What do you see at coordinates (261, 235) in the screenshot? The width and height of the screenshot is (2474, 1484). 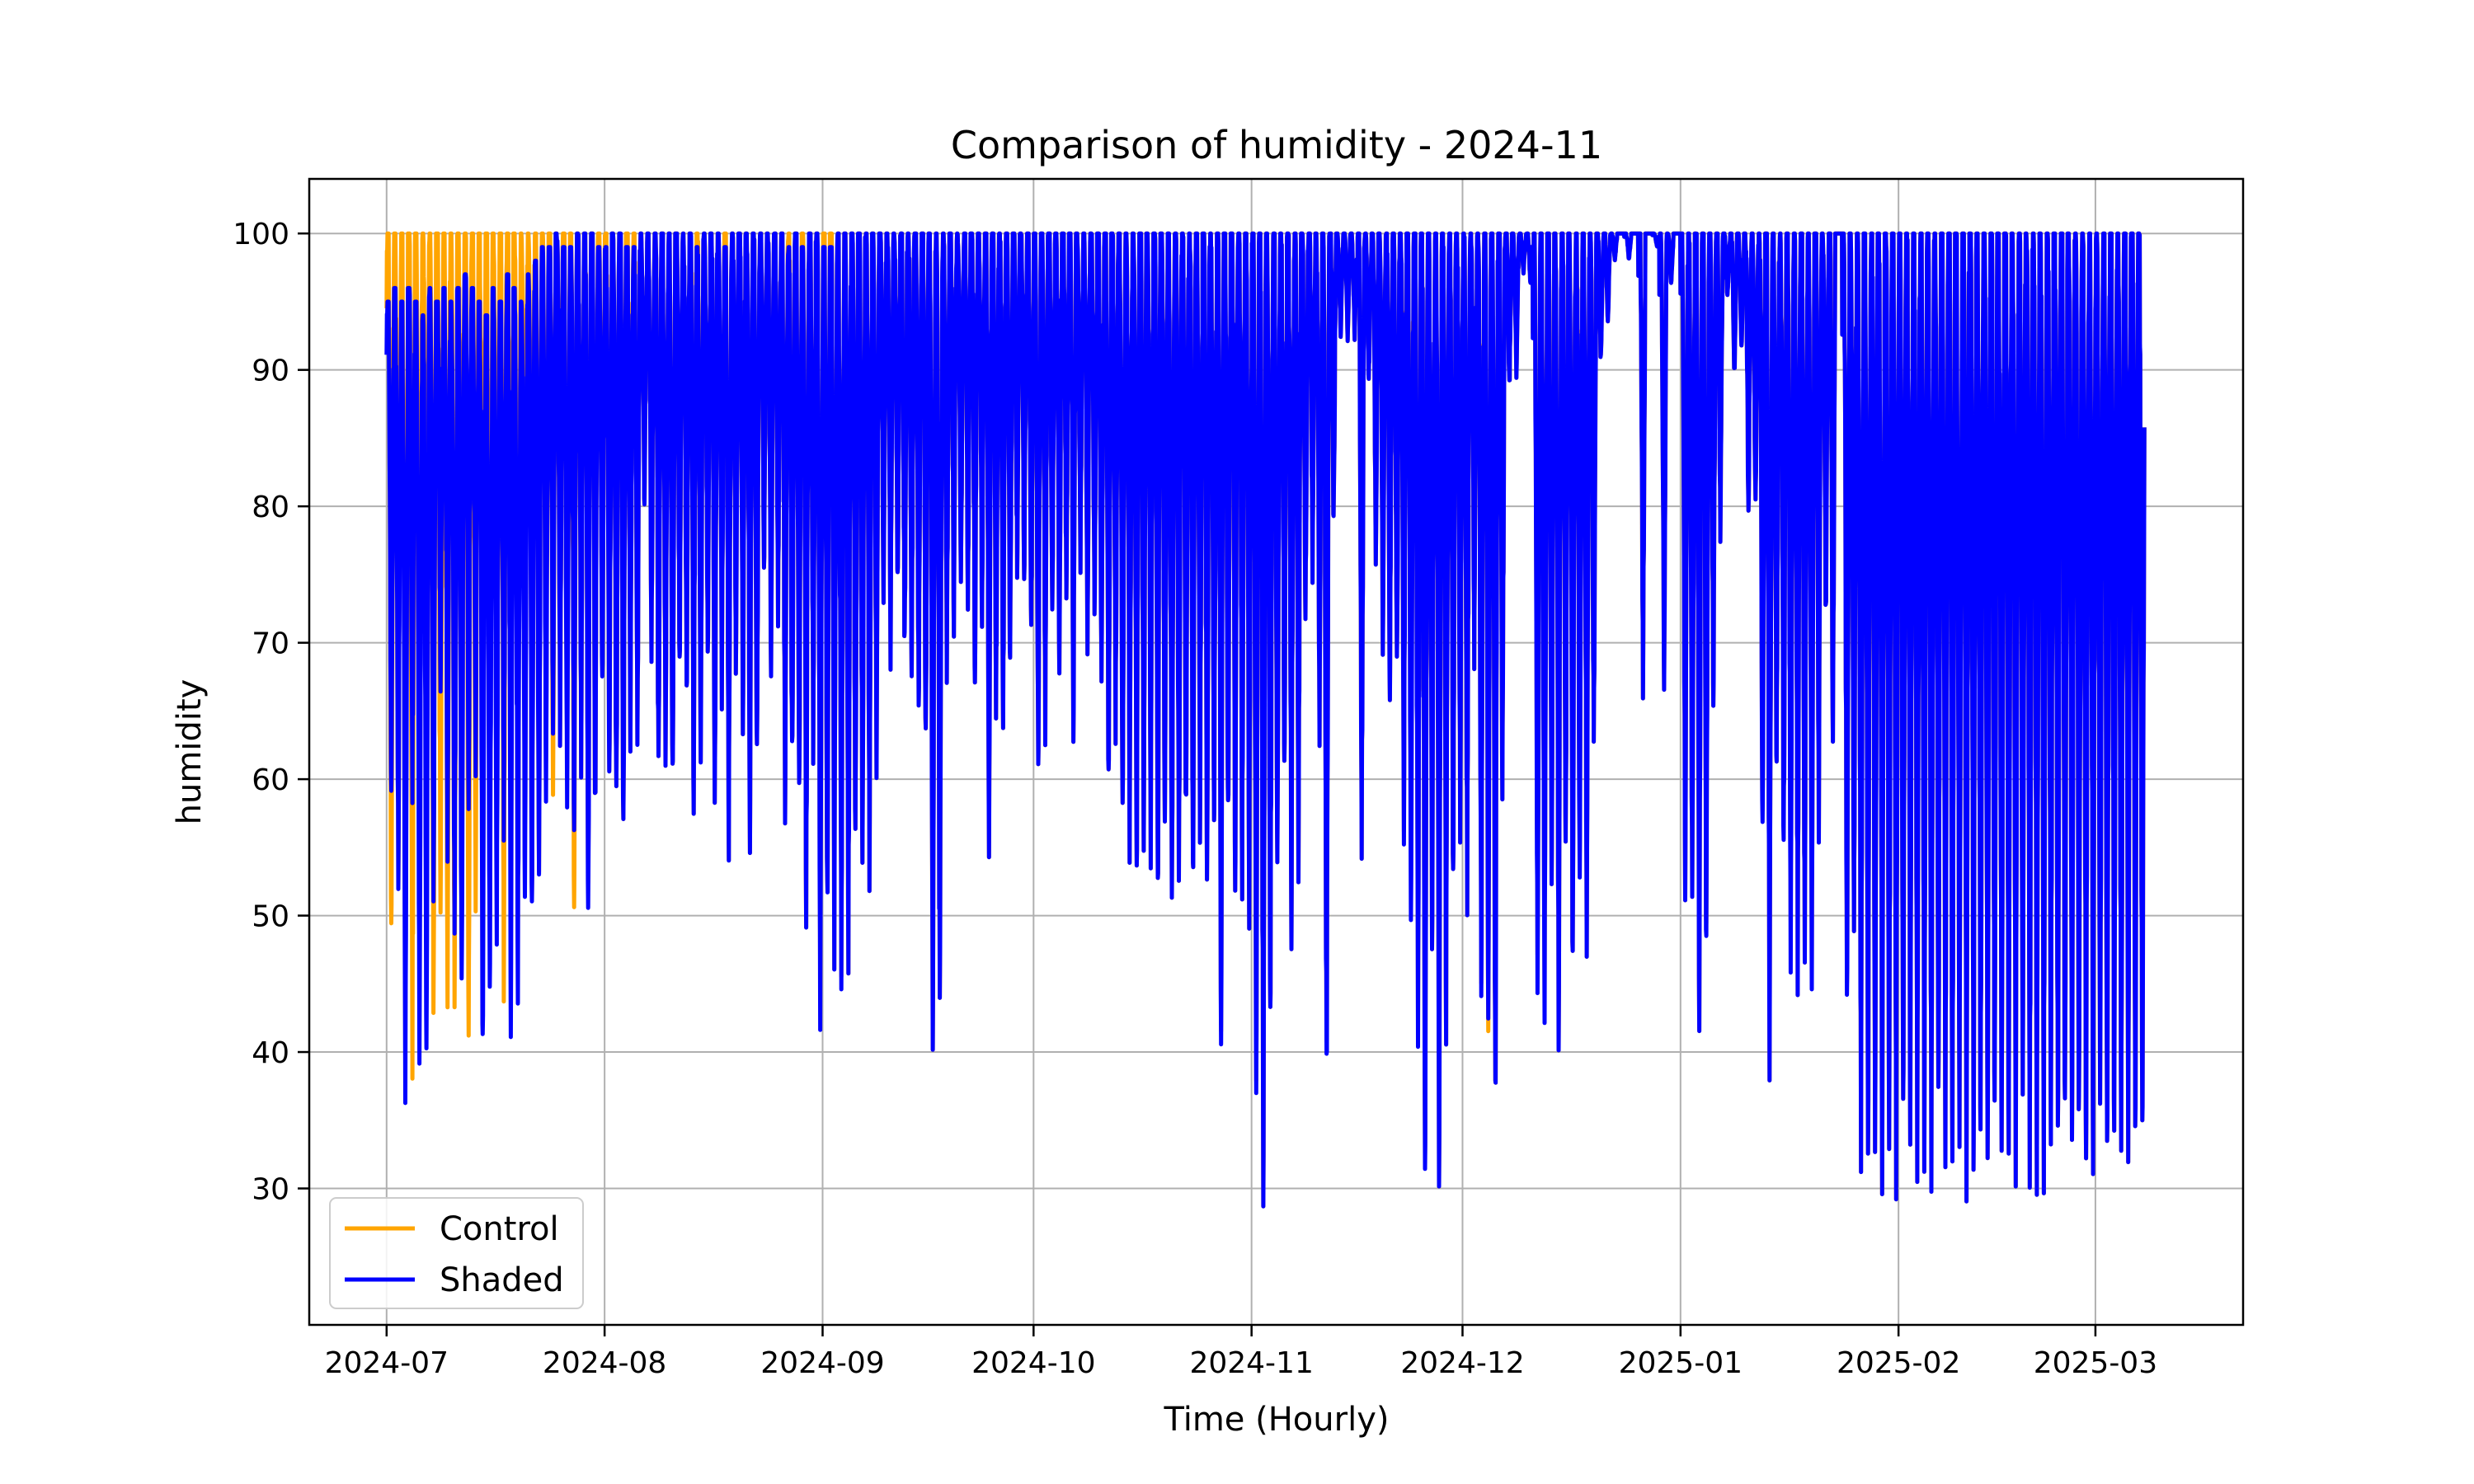 I see `y-tick-label: 100` at bounding box center [261, 235].